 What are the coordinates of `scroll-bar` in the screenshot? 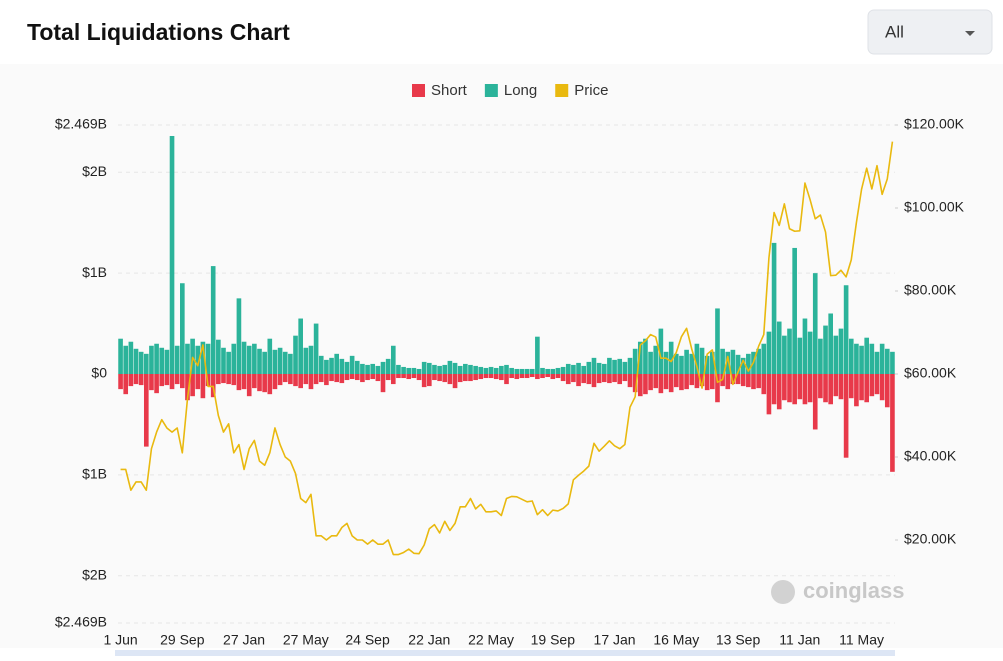 It's located at (505, 653).